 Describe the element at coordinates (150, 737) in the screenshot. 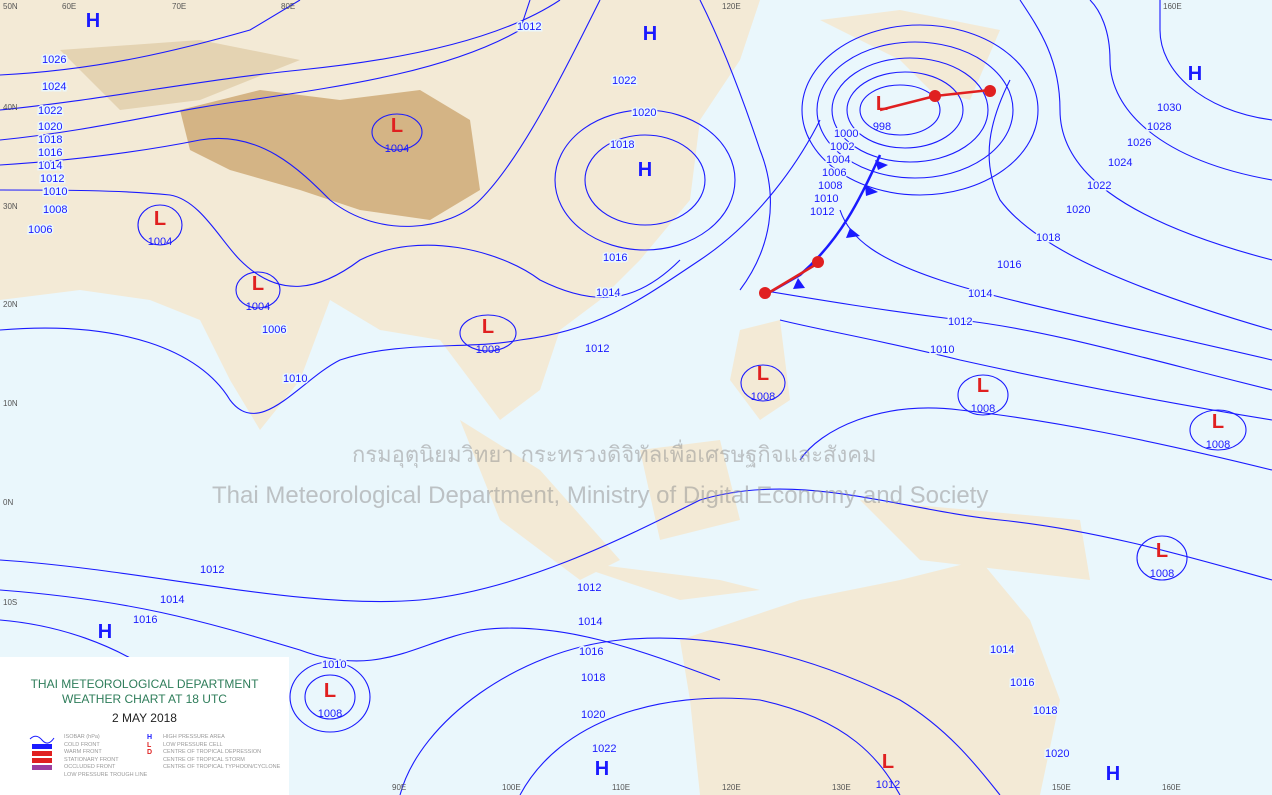

I see `high-symbol: H` at that location.